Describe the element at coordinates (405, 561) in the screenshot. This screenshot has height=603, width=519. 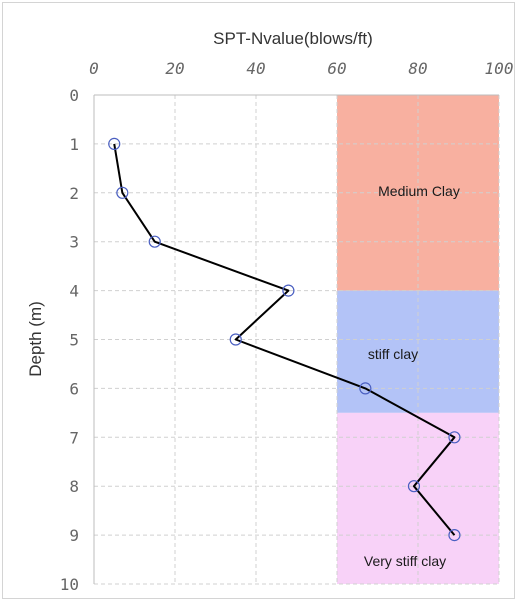
I see `zone-label-very-stiff-clay: Very stiff clay` at that location.